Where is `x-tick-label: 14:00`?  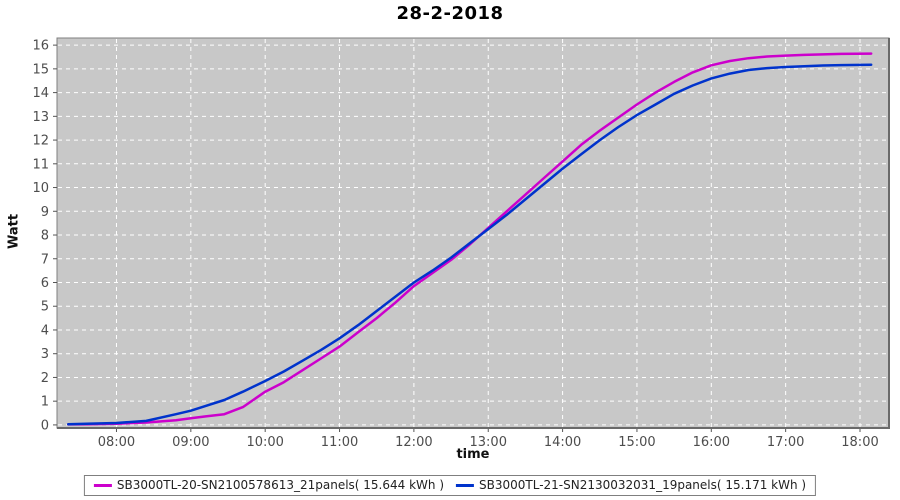 x-tick-label: 14:00 is located at coordinates (562, 442).